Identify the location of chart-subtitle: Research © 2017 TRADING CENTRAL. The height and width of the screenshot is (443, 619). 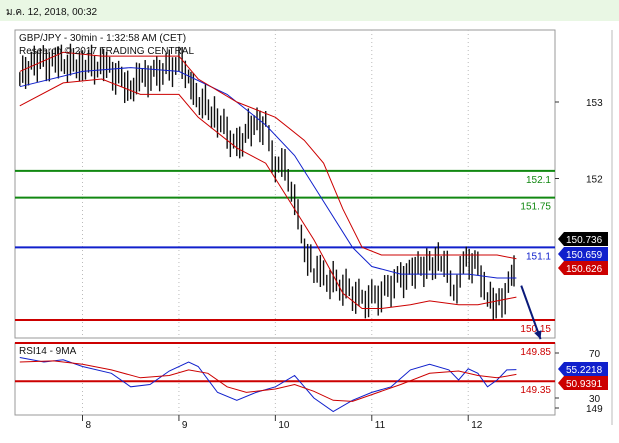
(107, 51).